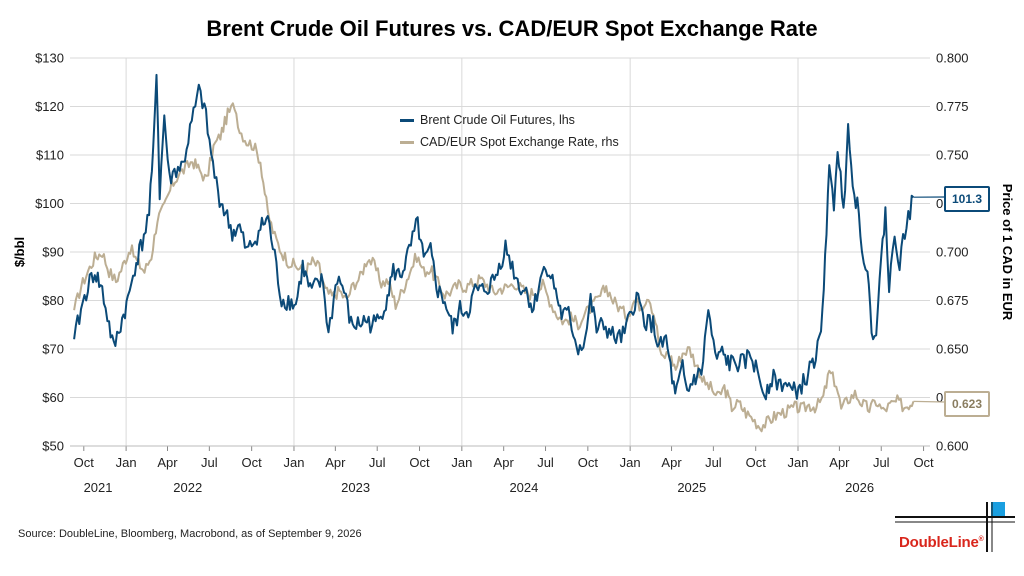 The image size is (1024, 576). Describe the element at coordinates (53, 252) in the screenshot. I see `y-tick-label-left: $90` at that location.